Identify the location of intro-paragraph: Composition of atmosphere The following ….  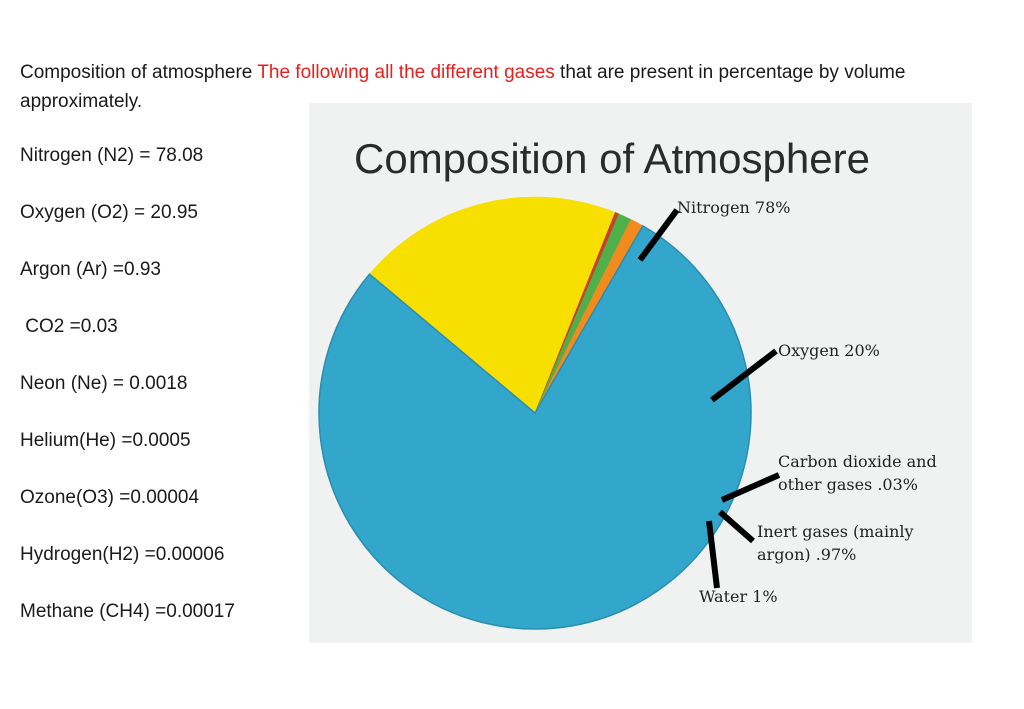
(510, 87).